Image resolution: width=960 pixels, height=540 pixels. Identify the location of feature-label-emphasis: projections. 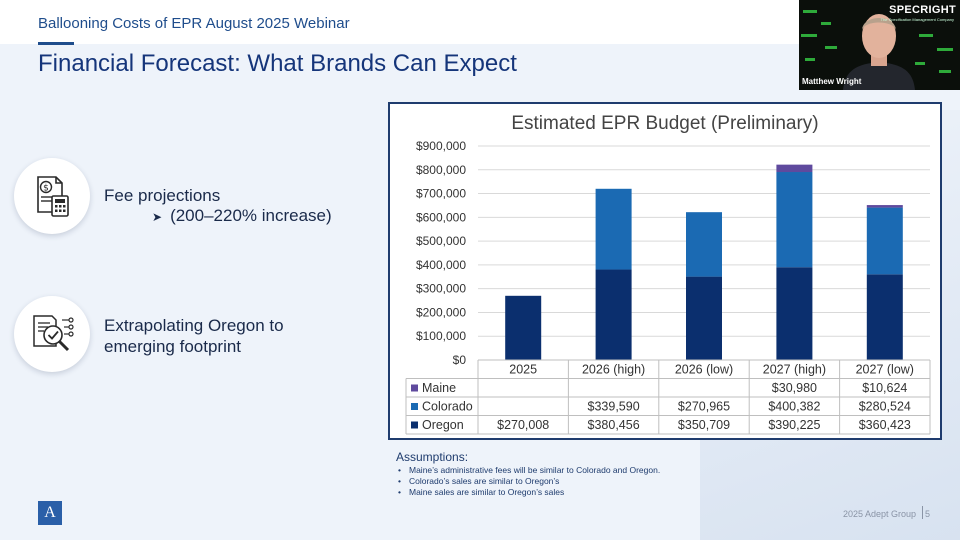
(179, 195).